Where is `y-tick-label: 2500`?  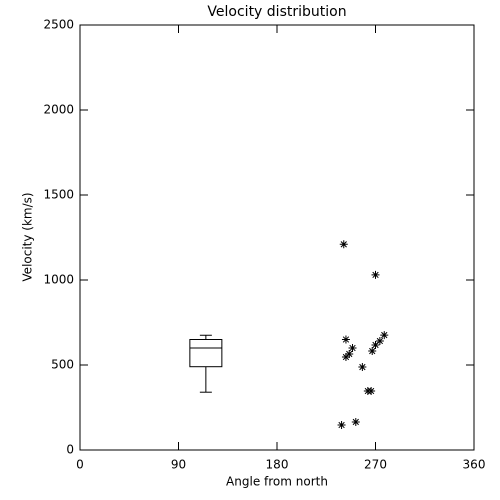
y-tick-label: 2500 is located at coordinates (58, 25).